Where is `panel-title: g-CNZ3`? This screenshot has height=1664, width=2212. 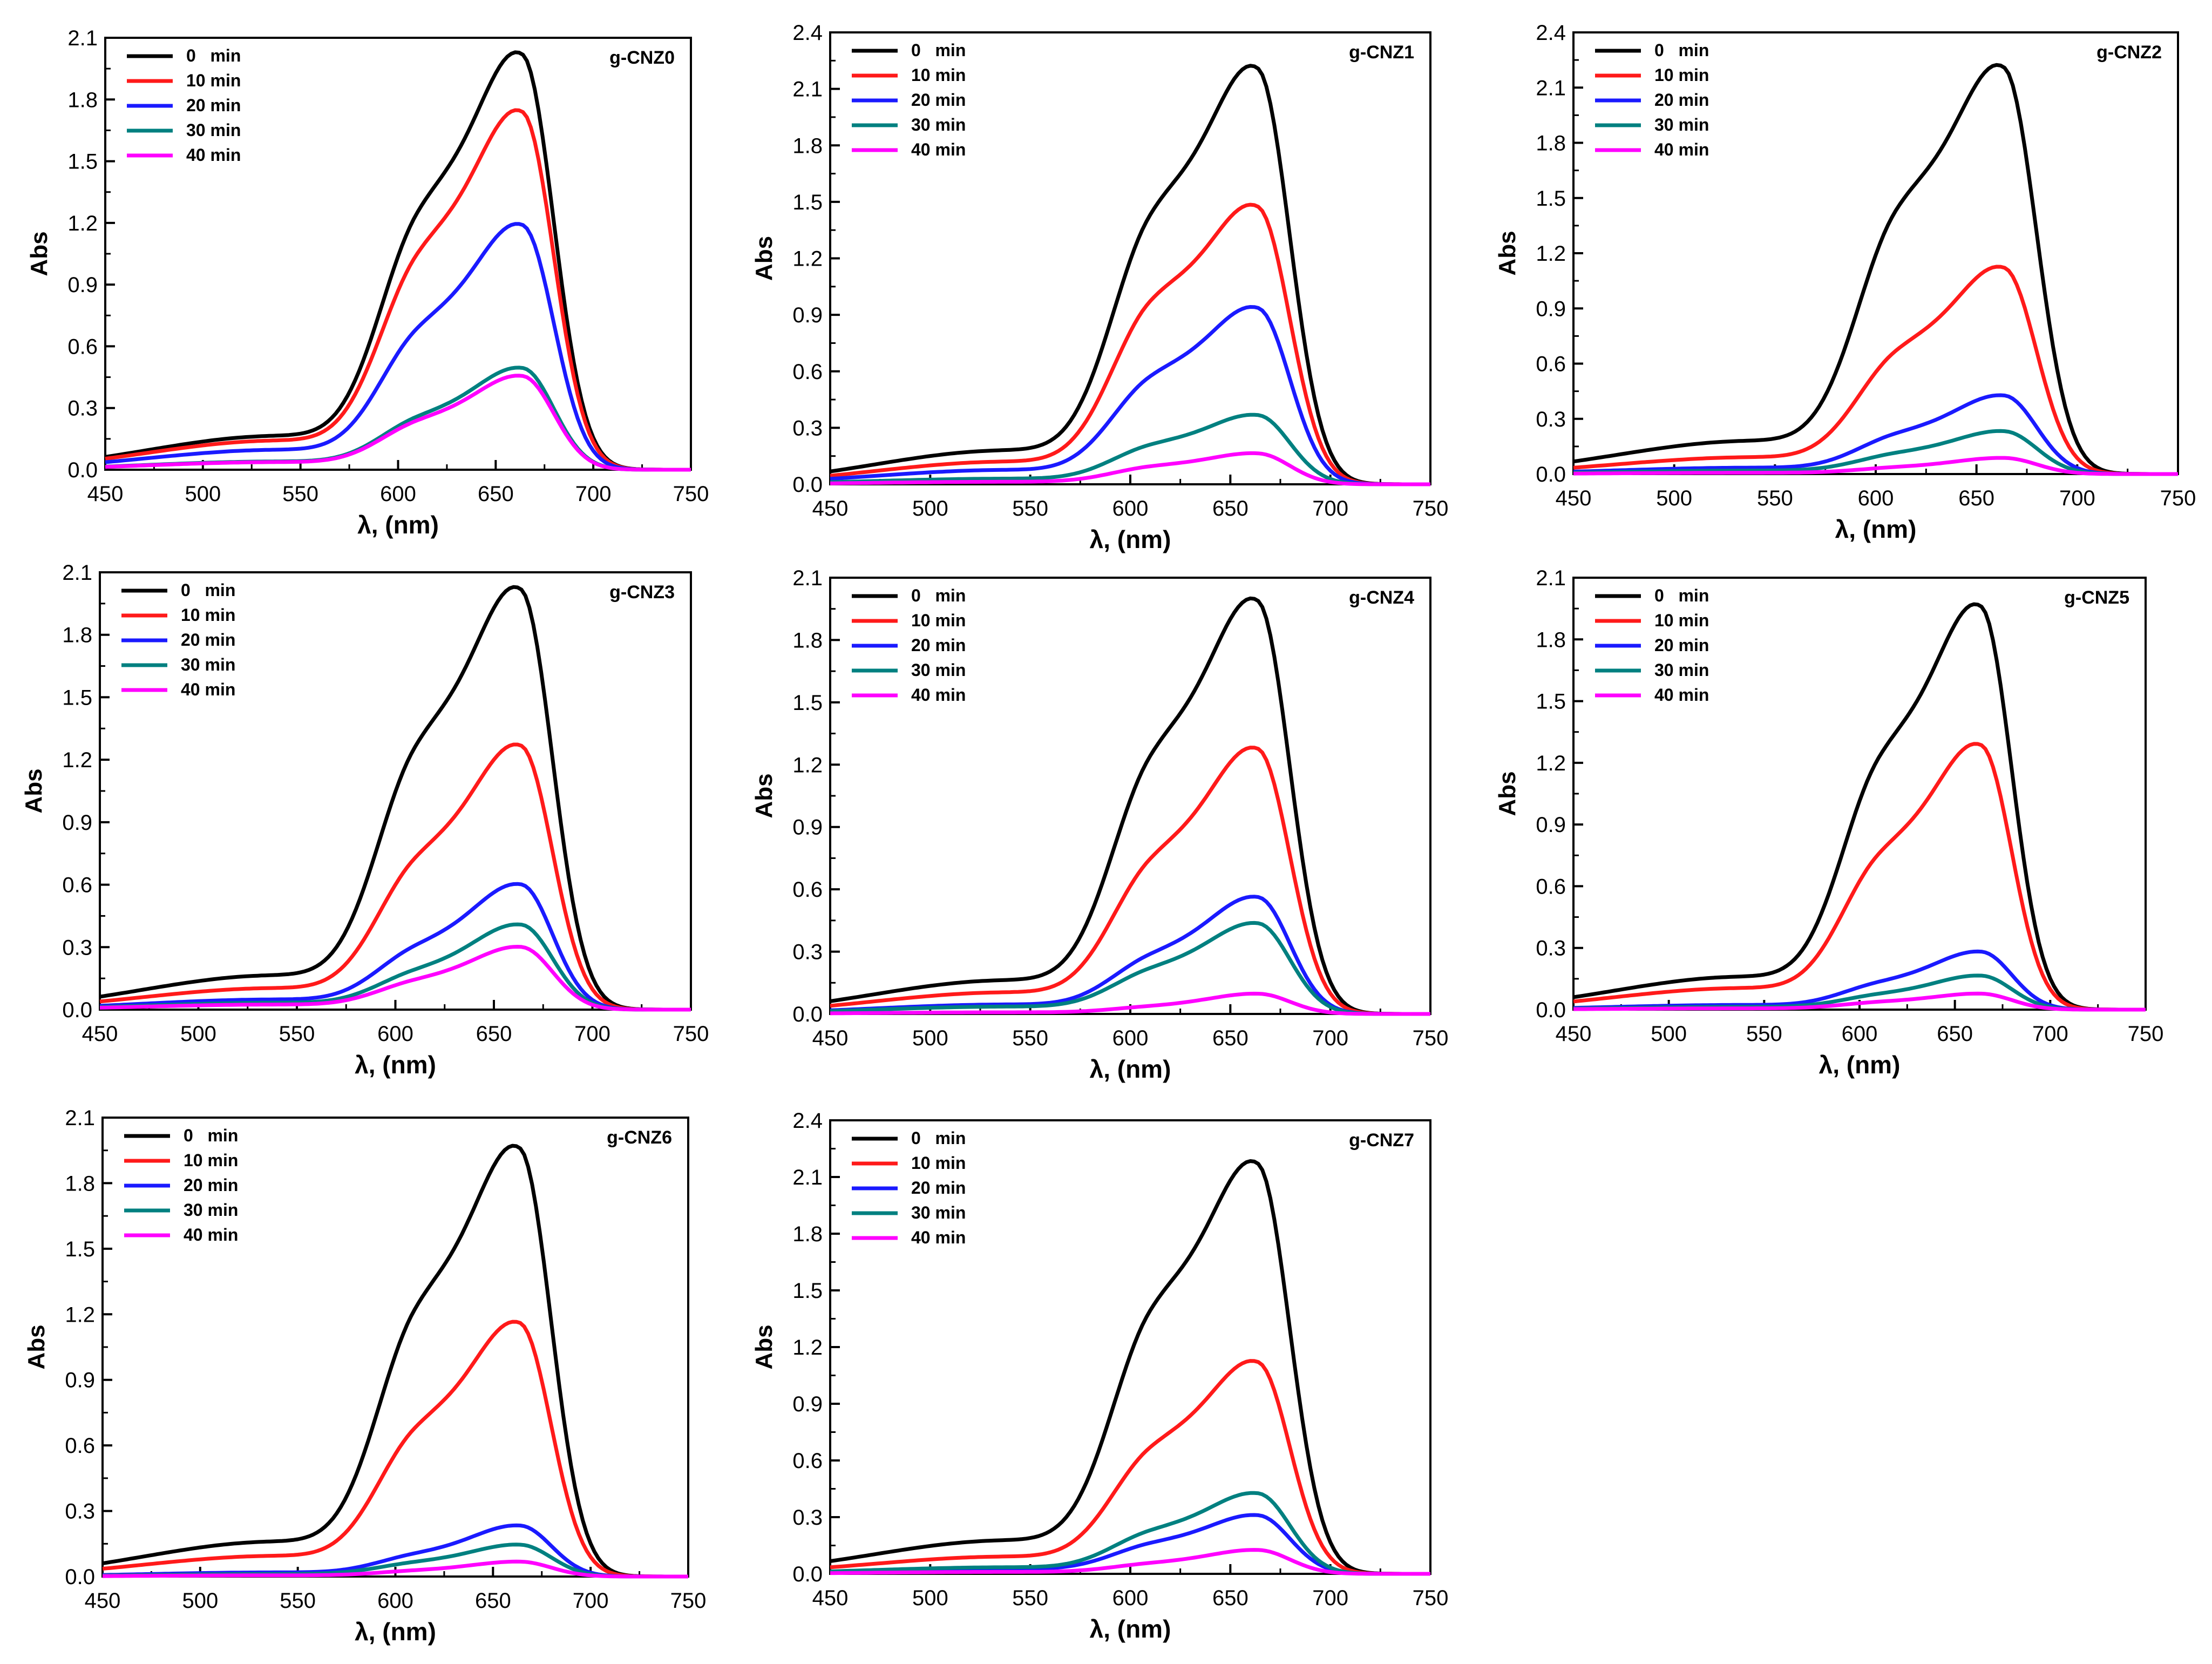 panel-title: g-CNZ3 is located at coordinates (642, 592).